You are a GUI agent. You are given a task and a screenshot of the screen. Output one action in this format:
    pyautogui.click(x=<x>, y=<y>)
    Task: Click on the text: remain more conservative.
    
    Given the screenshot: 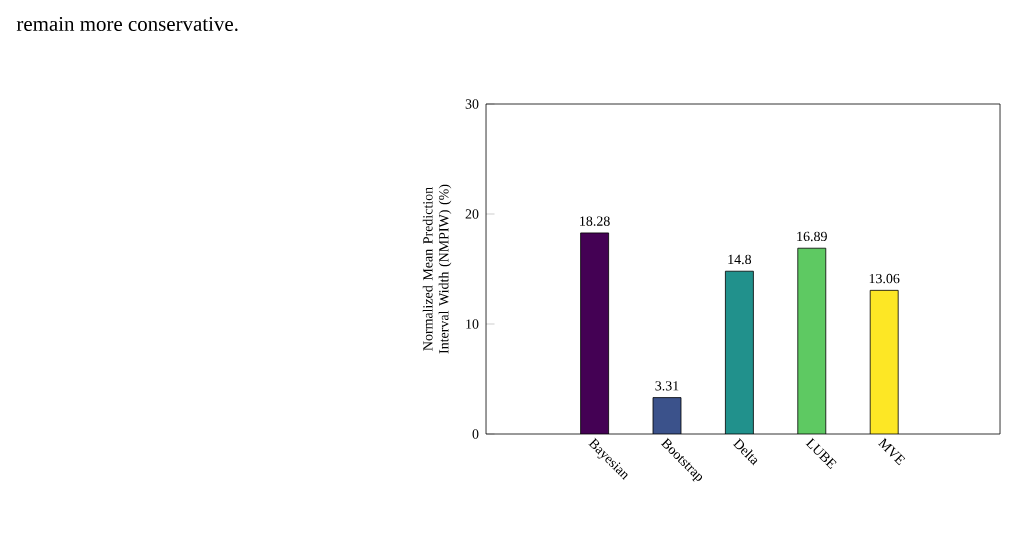 What is the action you would take?
    pyautogui.click(x=127, y=24)
    